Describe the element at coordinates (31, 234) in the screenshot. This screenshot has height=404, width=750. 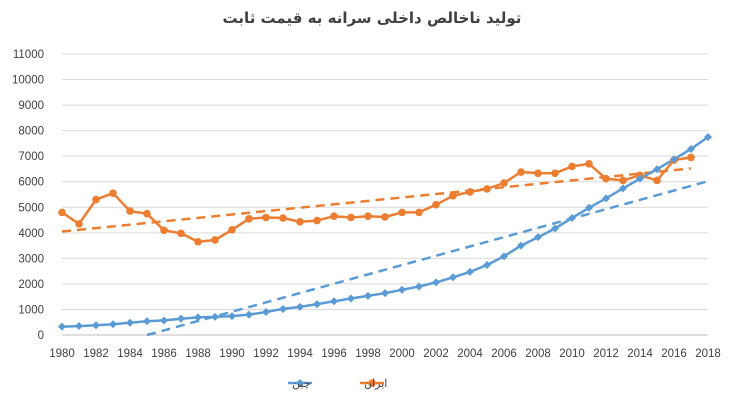
I see `y-tick-label: 4000` at that location.